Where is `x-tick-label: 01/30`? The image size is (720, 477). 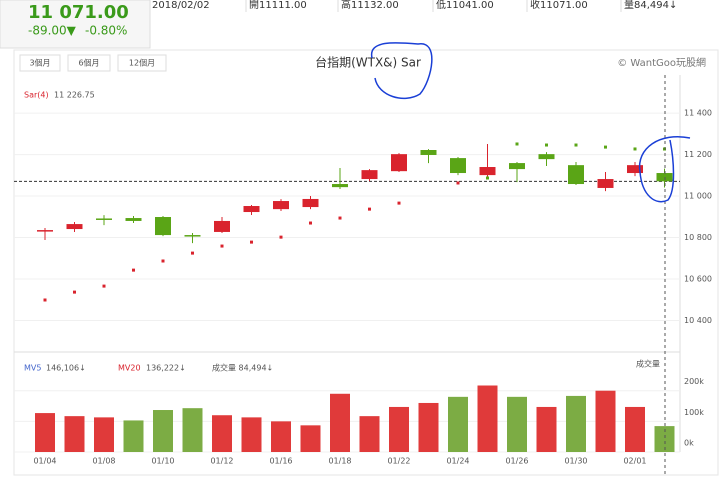 x-tick-label: 01/30 is located at coordinates (575, 461).